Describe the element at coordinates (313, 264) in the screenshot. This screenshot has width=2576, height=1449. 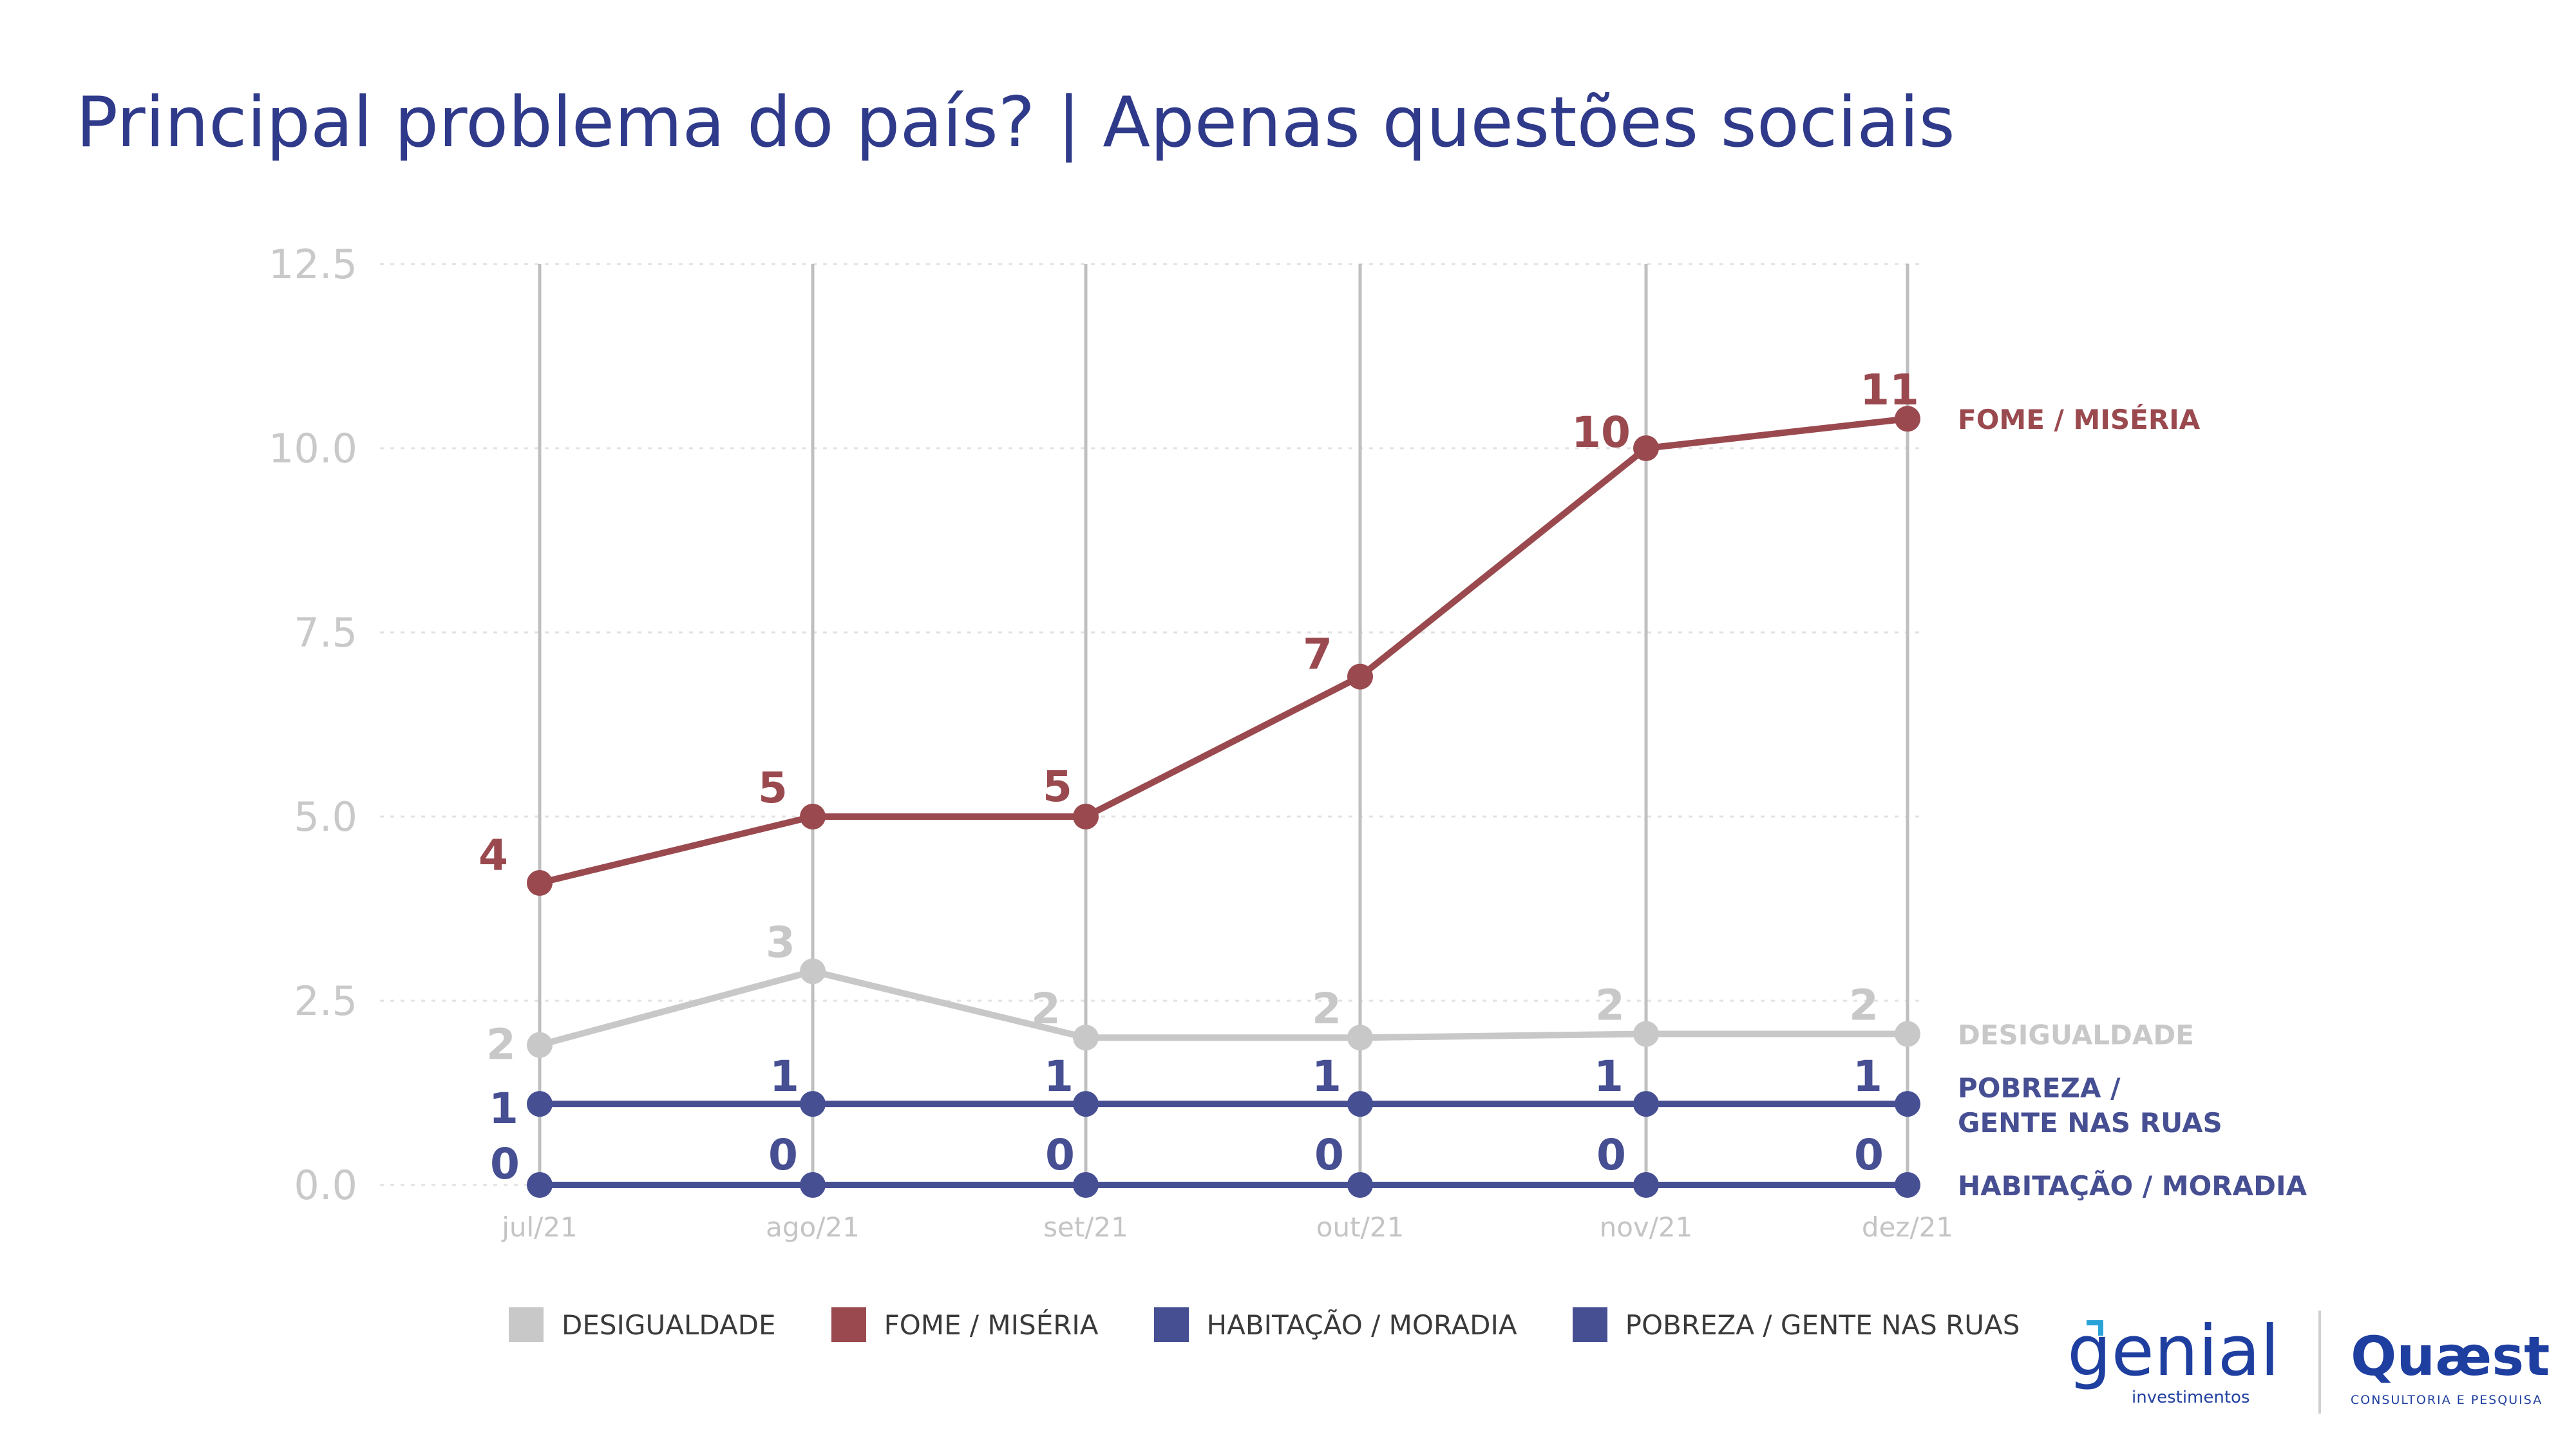
I see `y-tick-label: 12.5` at that location.